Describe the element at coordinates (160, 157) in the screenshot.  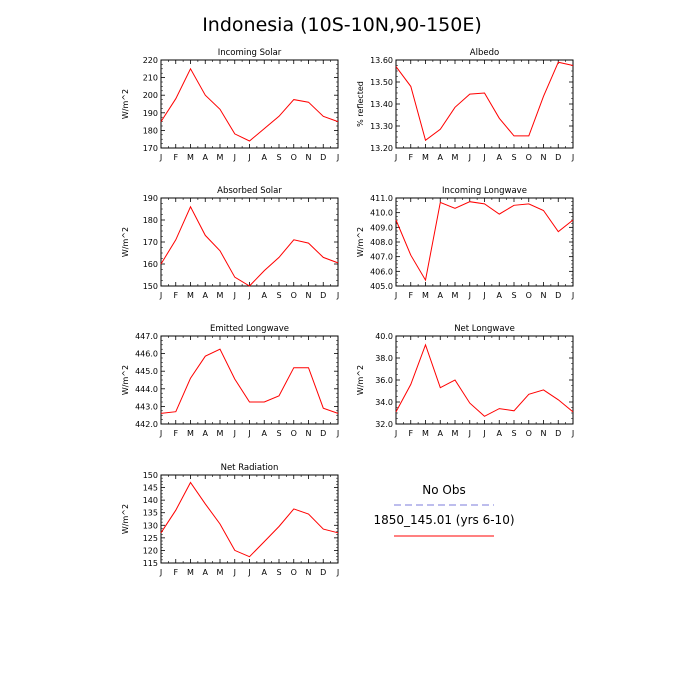
I see `incoming-solar-xtick-label: J` at that location.